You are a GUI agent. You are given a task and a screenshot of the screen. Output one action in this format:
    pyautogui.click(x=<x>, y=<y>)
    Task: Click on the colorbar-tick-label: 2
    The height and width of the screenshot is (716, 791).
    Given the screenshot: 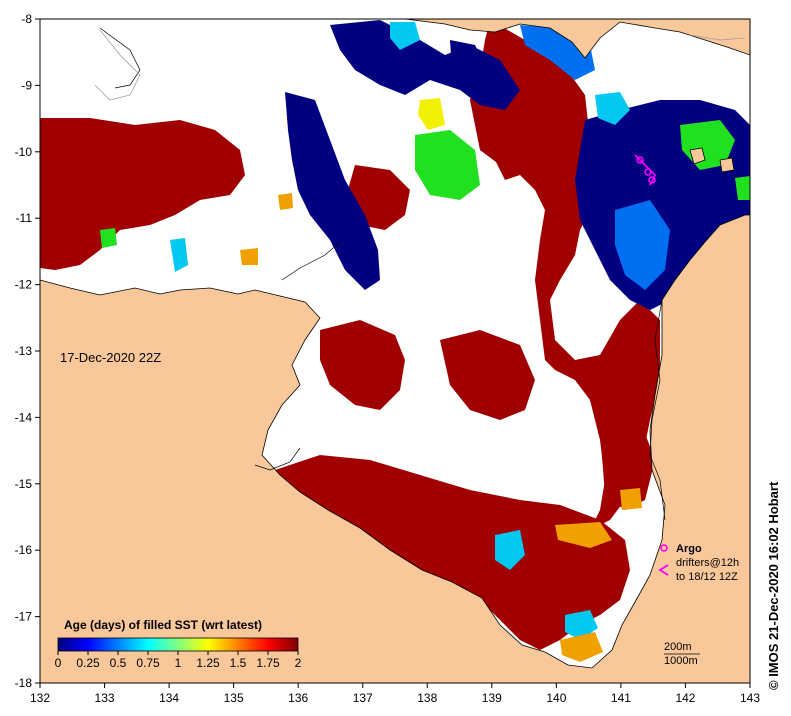 What is the action you would take?
    pyautogui.click(x=298, y=663)
    